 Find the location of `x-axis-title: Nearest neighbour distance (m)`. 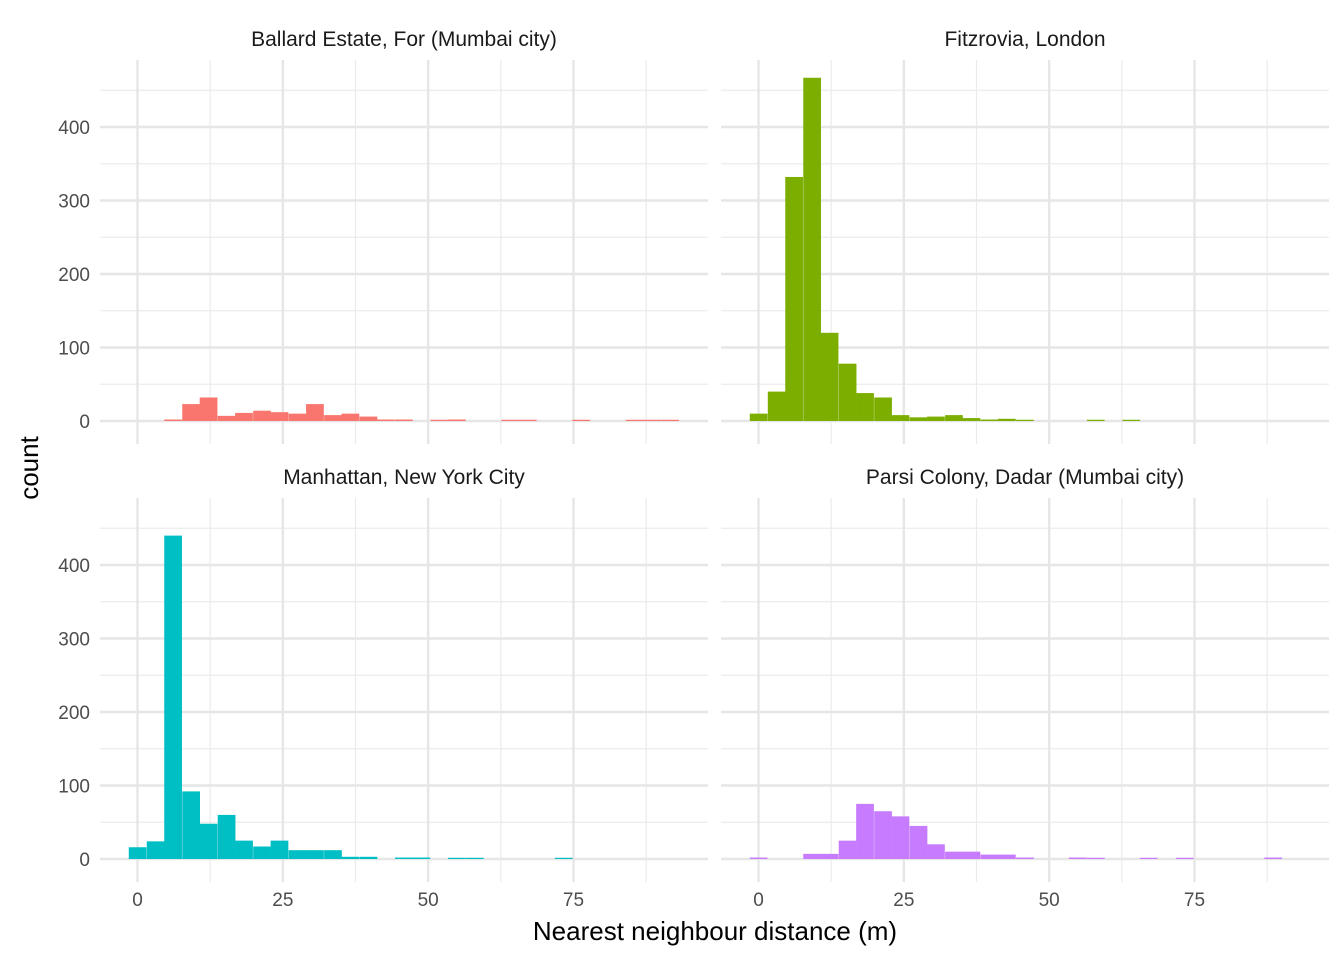

x-axis-title: Nearest neighbour distance (m) is located at coordinates (715, 931).